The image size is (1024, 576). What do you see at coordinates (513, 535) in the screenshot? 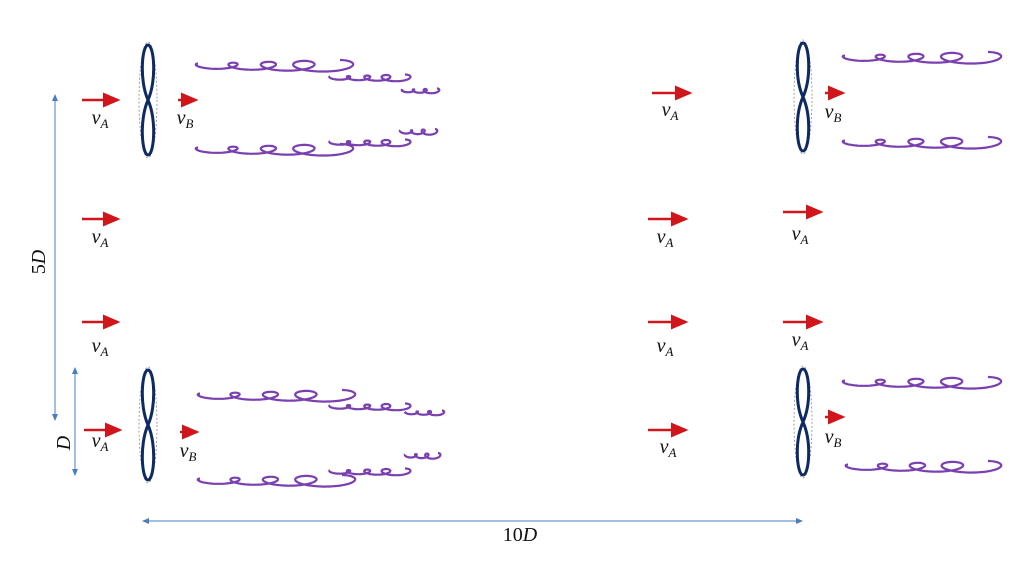
I see `coefficient: 10` at bounding box center [513, 535].